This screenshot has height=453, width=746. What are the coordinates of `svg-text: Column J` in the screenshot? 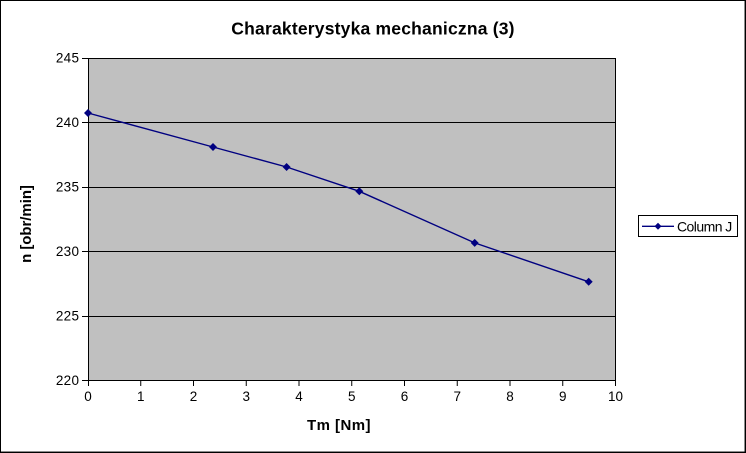 It's located at (704, 227).